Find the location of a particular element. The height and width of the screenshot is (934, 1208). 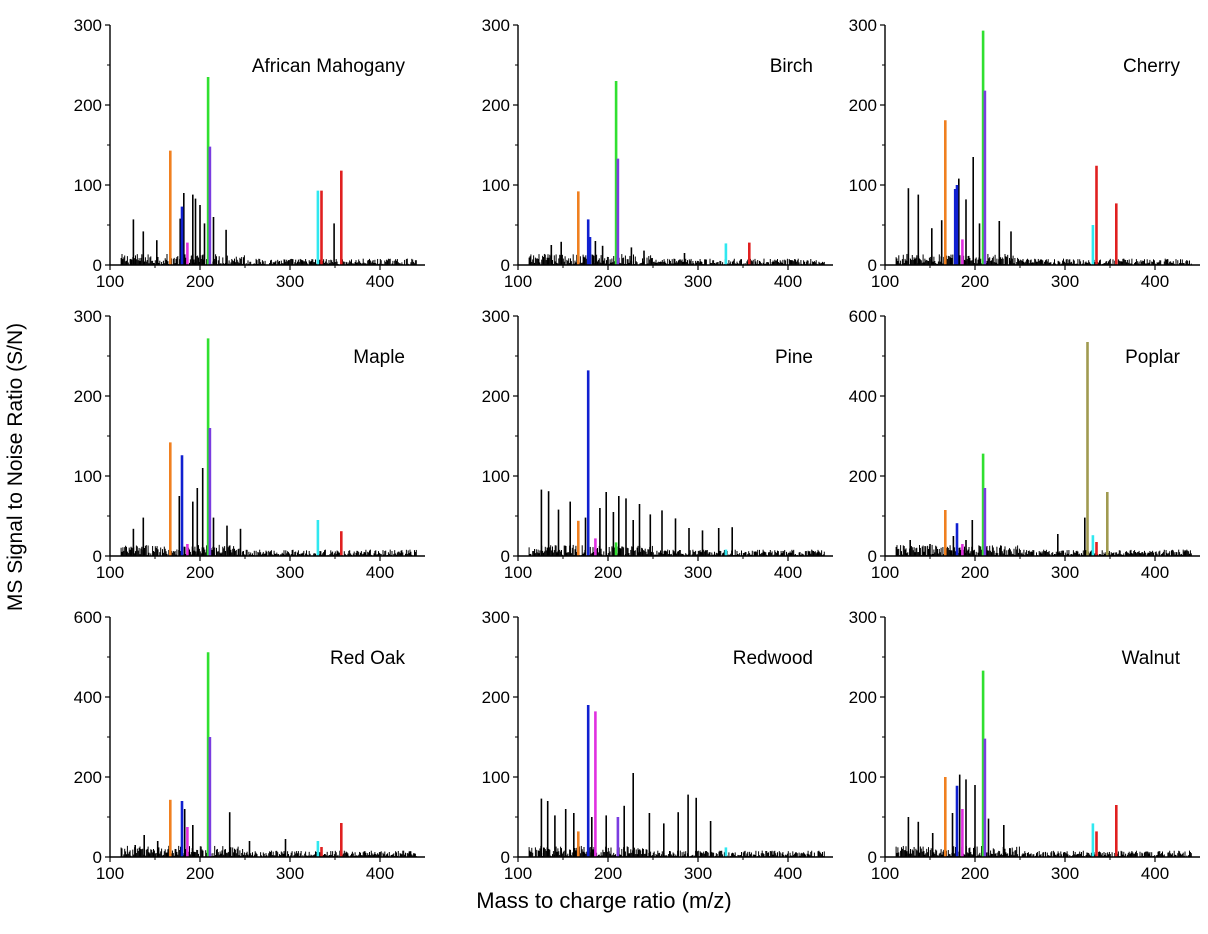

panel-title: Red Oak is located at coordinates (367, 658).